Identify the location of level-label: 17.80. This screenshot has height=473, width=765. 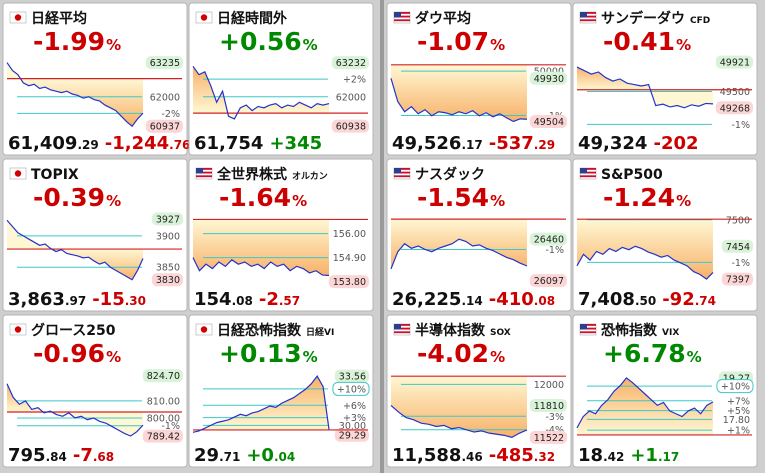
(736, 420).